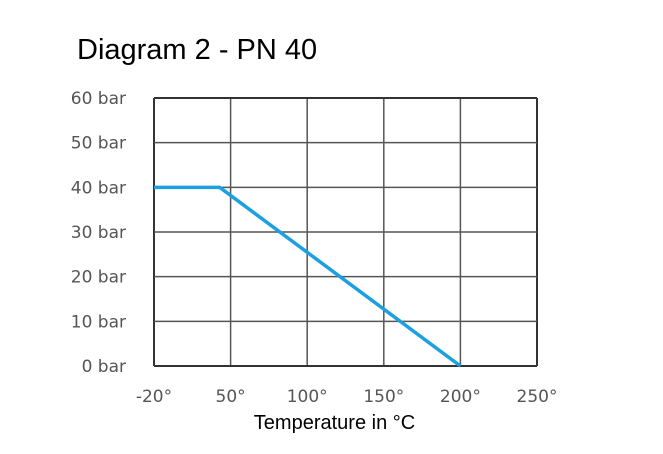  I want to click on x-tick-label: 200°, so click(460, 397).